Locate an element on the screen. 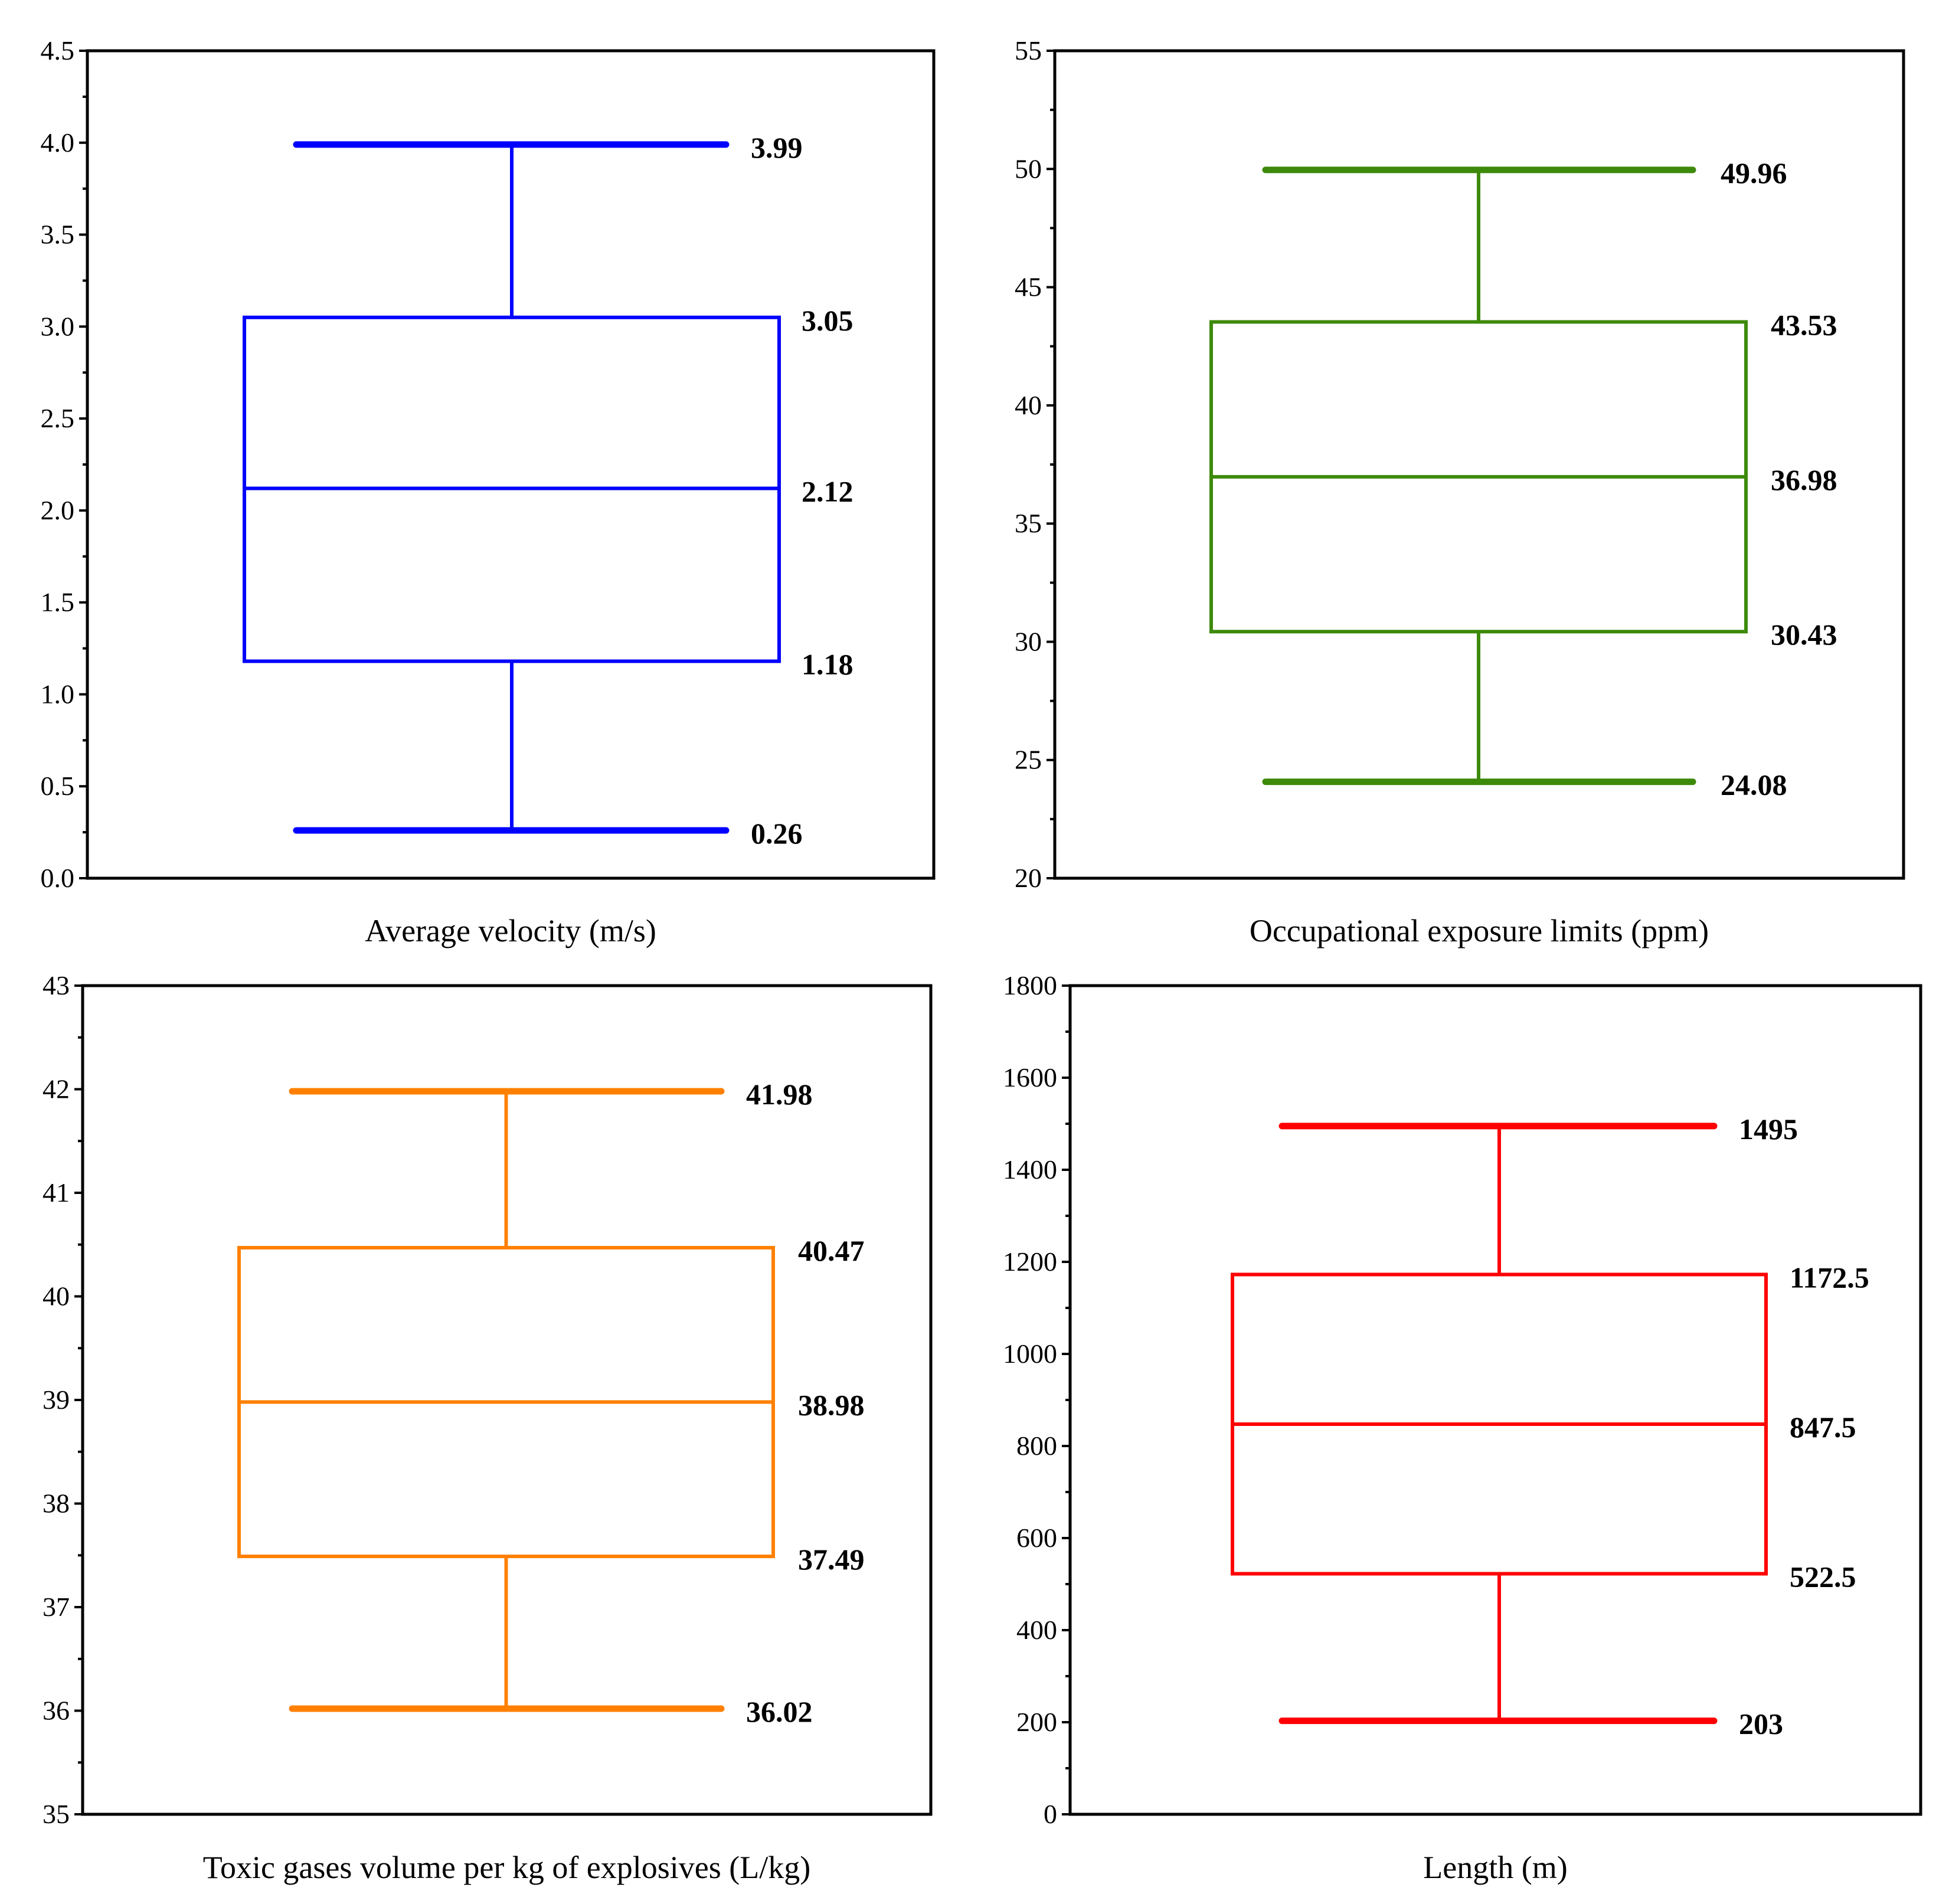 This screenshot has width=1949, height=1904. y-tick-label: 41 is located at coordinates (56, 1192).